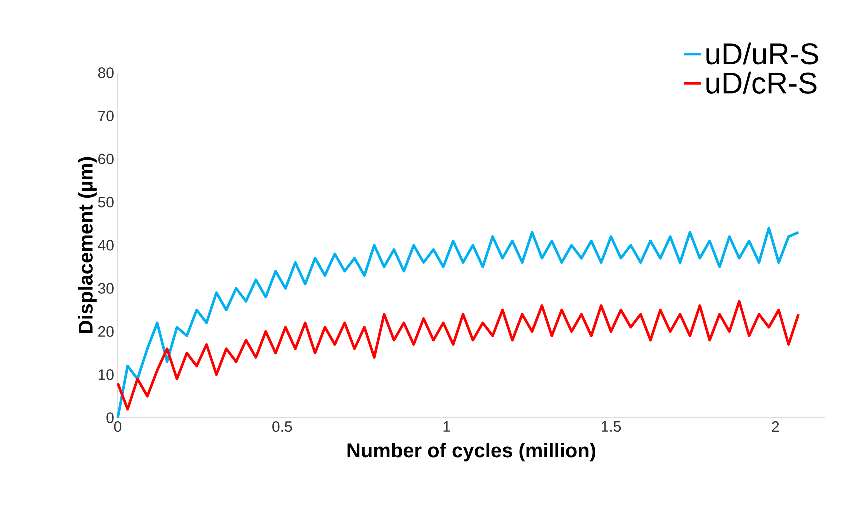  Describe the element at coordinates (106, 375) in the screenshot. I see `y-tick-label: 10` at that location.